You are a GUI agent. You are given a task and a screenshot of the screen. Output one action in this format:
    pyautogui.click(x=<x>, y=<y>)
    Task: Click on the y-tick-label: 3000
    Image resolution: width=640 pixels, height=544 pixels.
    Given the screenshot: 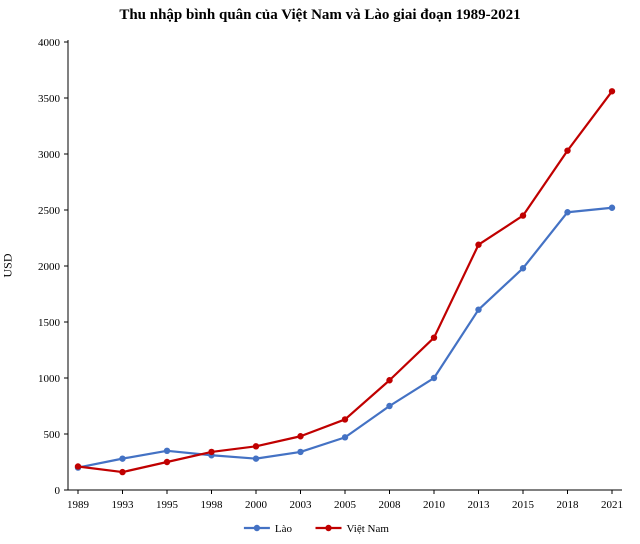 What is the action you would take?
    pyautogui.click(x=49, y=155)
    